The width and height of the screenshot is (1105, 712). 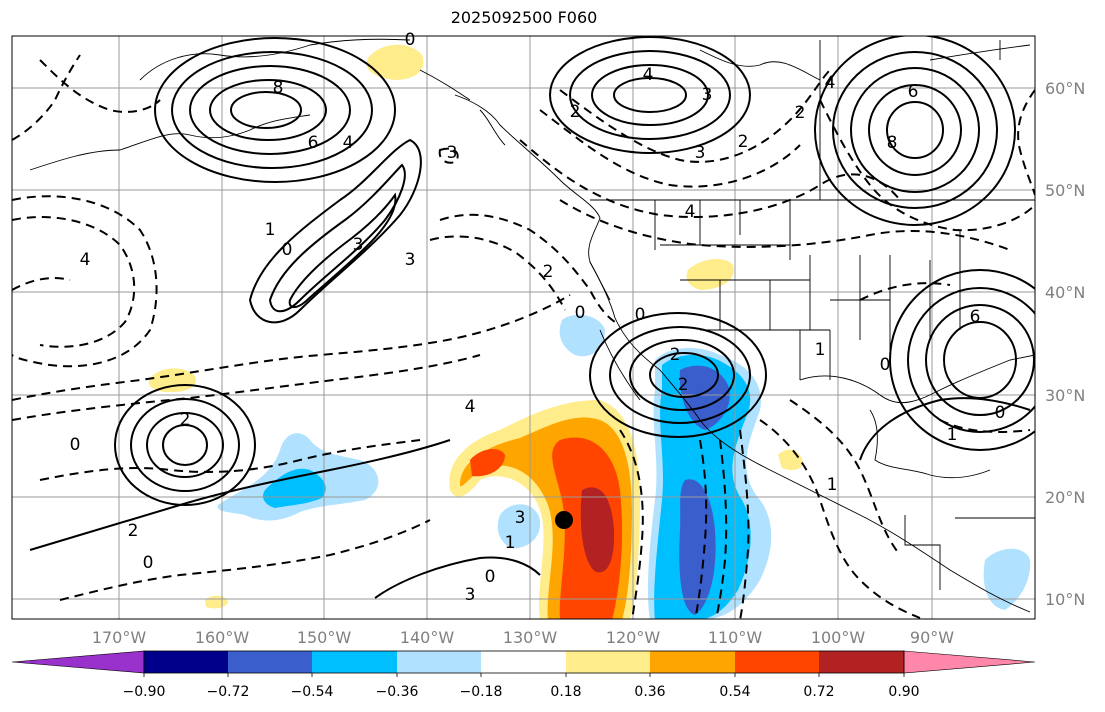 I want to click on longitude-label: 110°W, so click(x=735, y=637).